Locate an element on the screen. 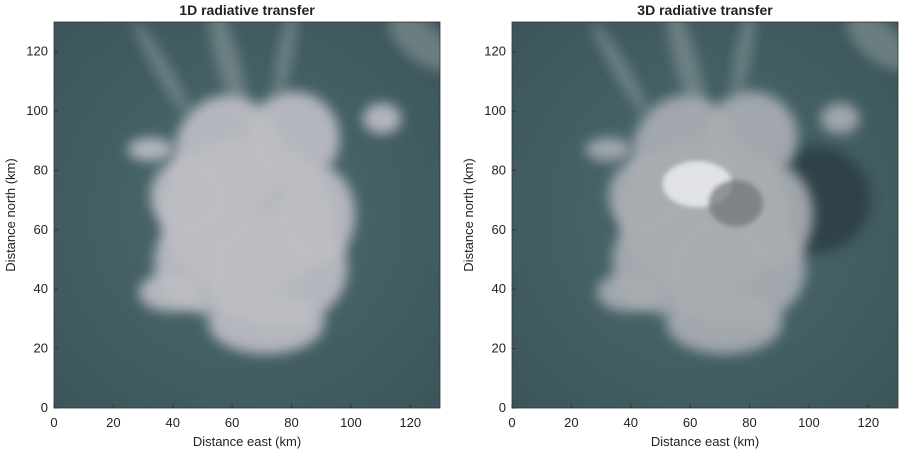 Image resolution: width=900 pixels, height=453 pixels. chart-title: 3D radiative transfer is located at coordinates (705, 10).